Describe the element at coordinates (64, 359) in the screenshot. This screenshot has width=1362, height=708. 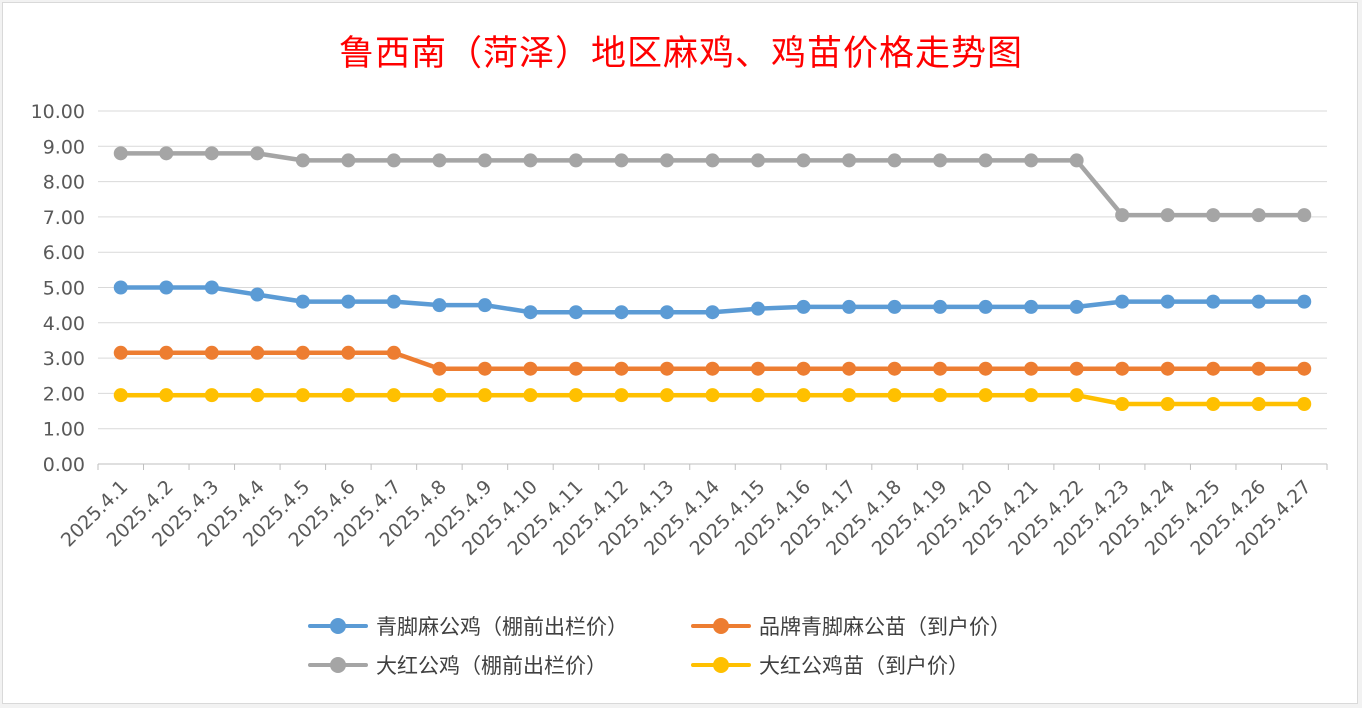
I see `y-tick-label: 3.00` at that location.